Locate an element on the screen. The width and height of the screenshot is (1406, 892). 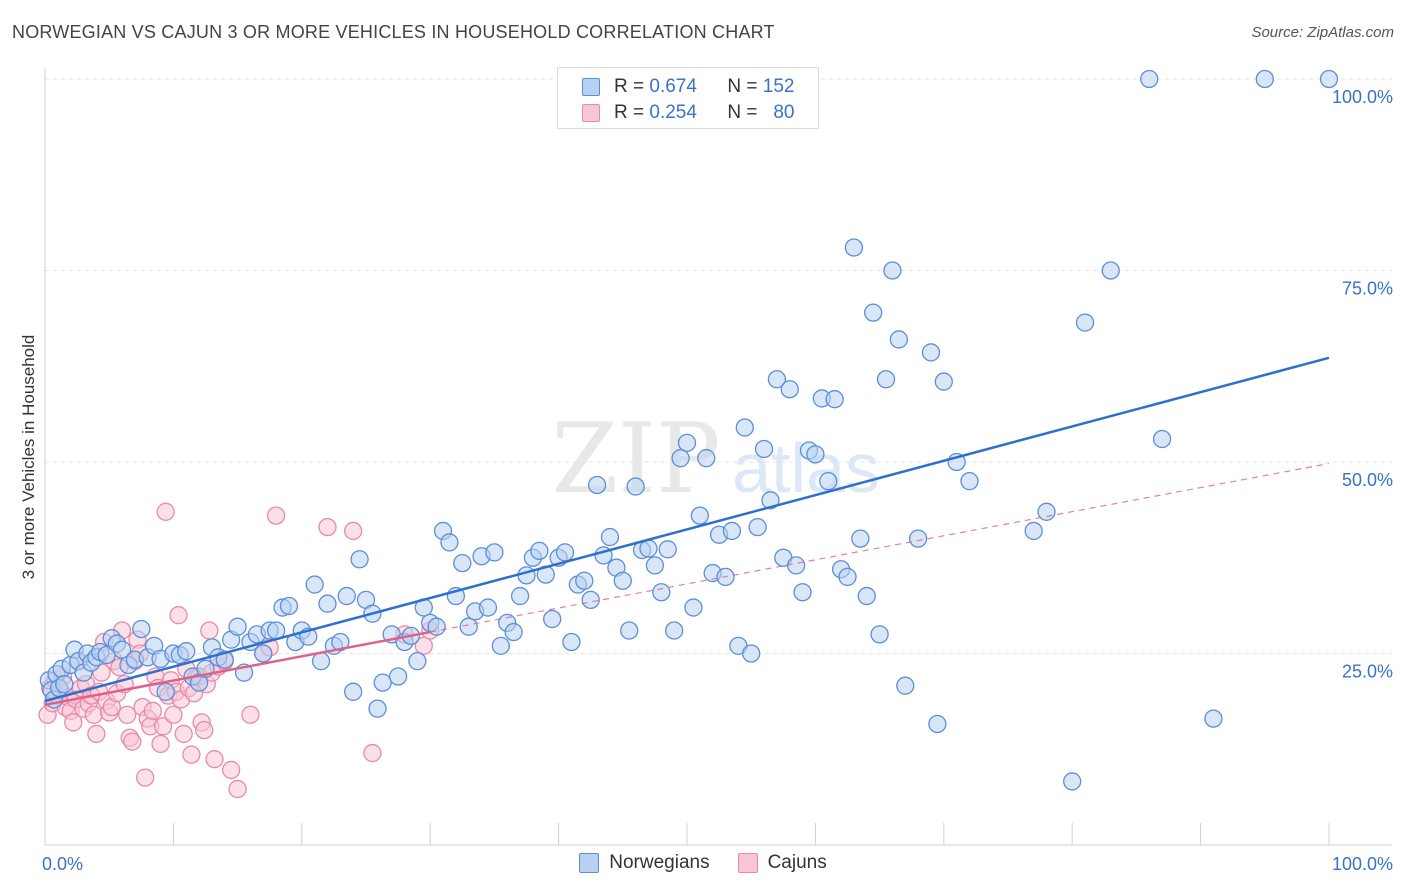
series-legend: Norwegians Cajuns is located at coordinates (703, 863).